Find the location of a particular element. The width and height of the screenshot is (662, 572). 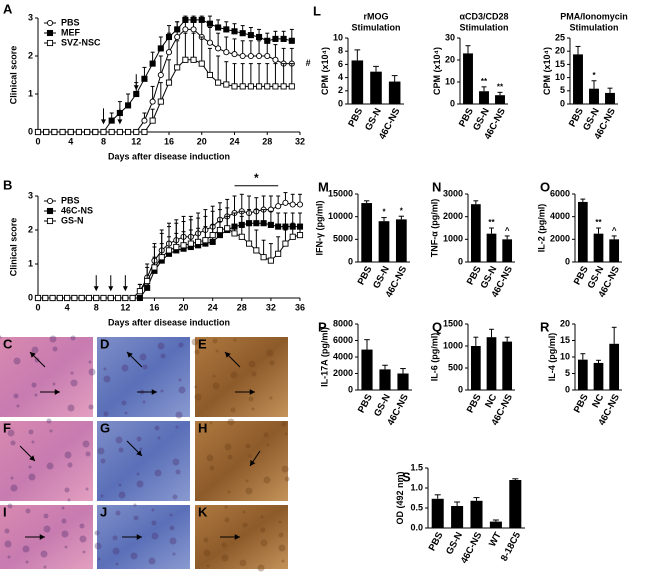

y-tick-label: 1500 is located at coordinates (453, 323).